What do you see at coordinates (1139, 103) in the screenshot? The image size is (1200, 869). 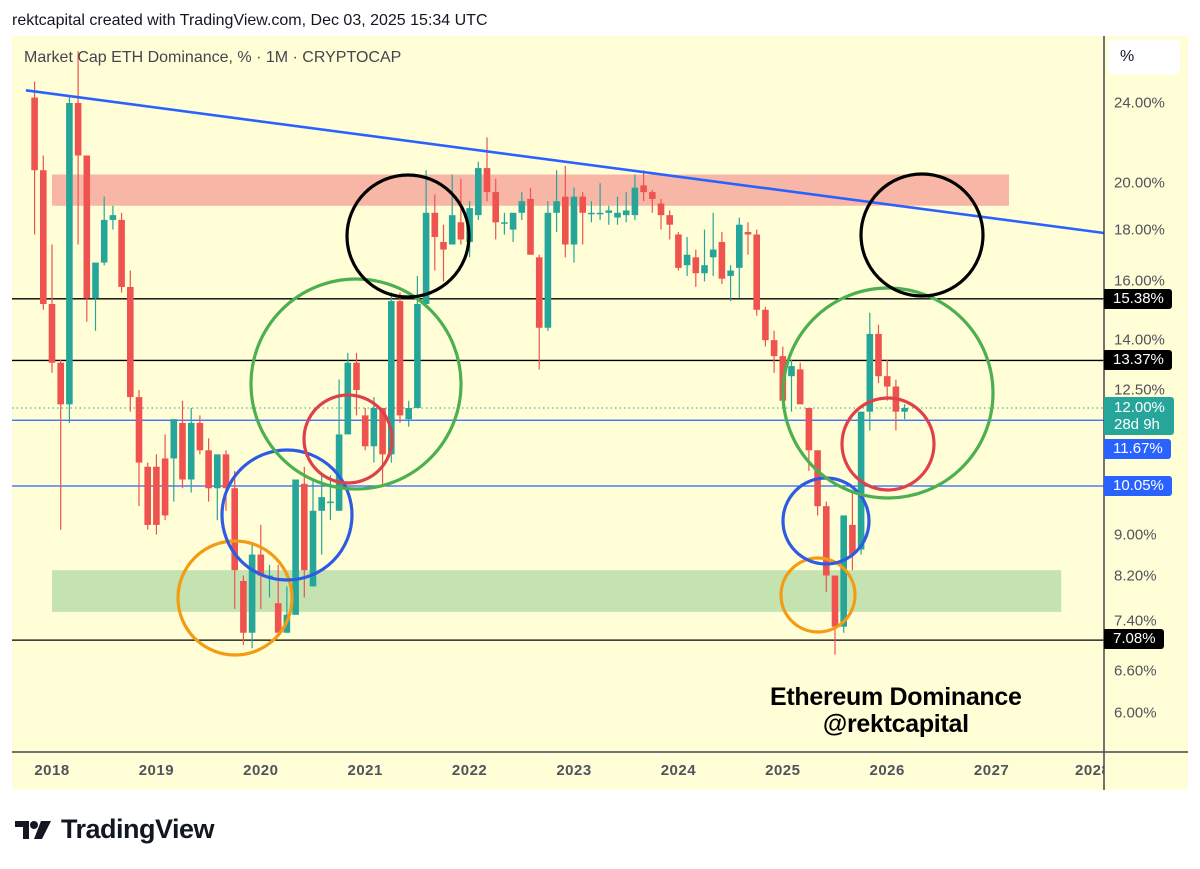 I see `price-axis-tick: 24.00%` at bounding box center [1139, 103].